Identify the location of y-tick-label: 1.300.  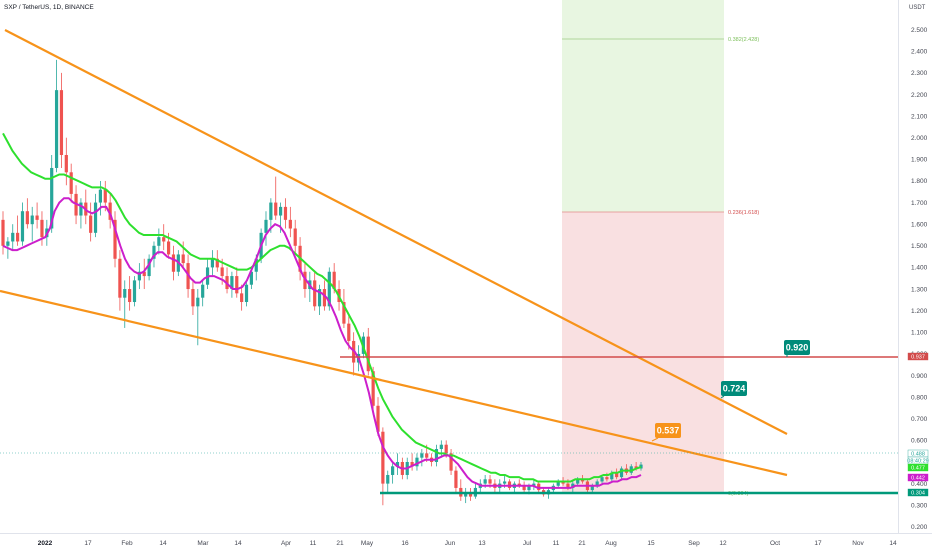
(919, 289).